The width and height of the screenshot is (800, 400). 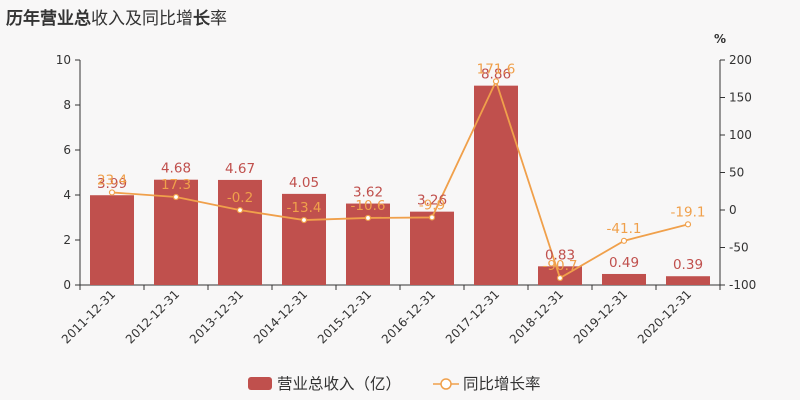 What do you see at coordinates (688, 265) in the screenshot?
I see `bar-value-label: 0.39` at bounding box center [688, 265].